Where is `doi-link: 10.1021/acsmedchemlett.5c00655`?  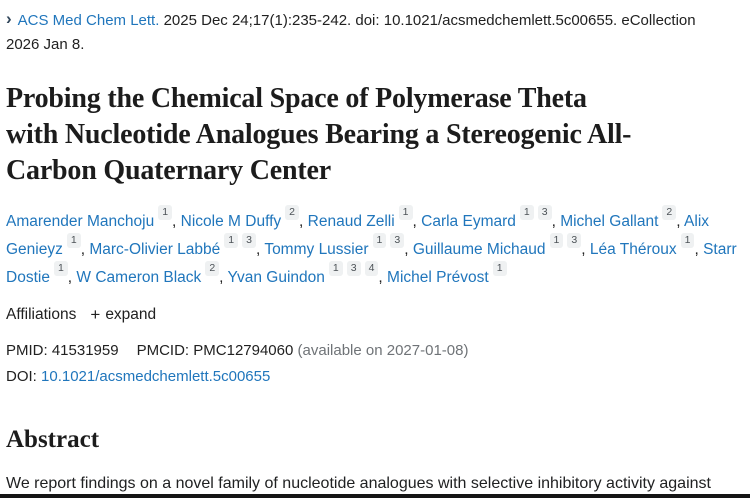
doi-link: 10.1021/acsmedchemlett.5c00655 is located at coordinates (156, 376).